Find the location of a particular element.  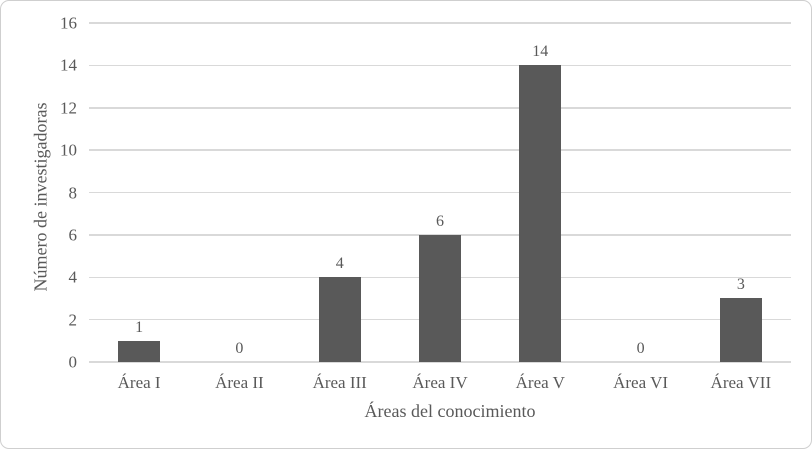

y-axis-title: Número de investigadoras is located at coordinates (40, 197).